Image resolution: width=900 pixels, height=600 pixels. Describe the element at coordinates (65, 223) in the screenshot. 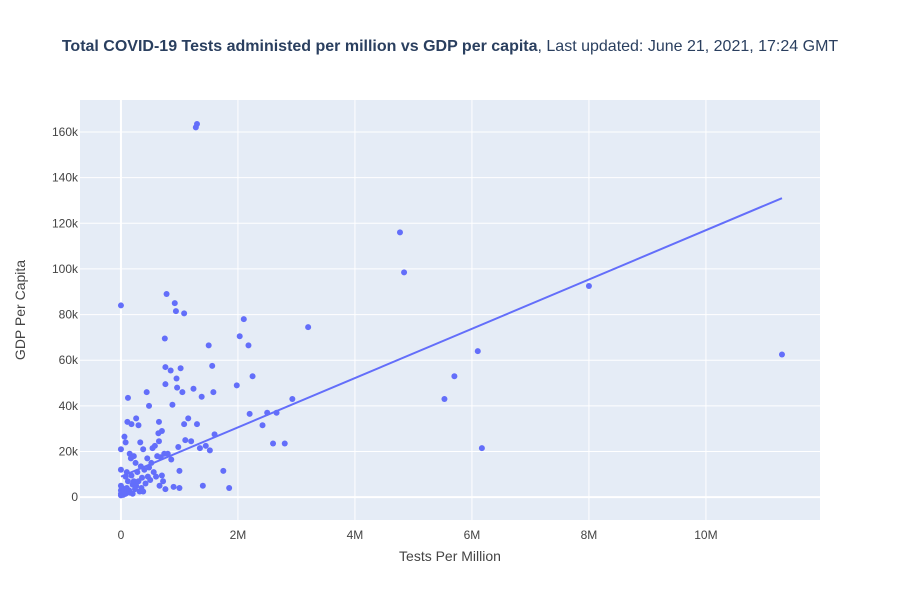

I see `y-tick-label: 120k` at that location.